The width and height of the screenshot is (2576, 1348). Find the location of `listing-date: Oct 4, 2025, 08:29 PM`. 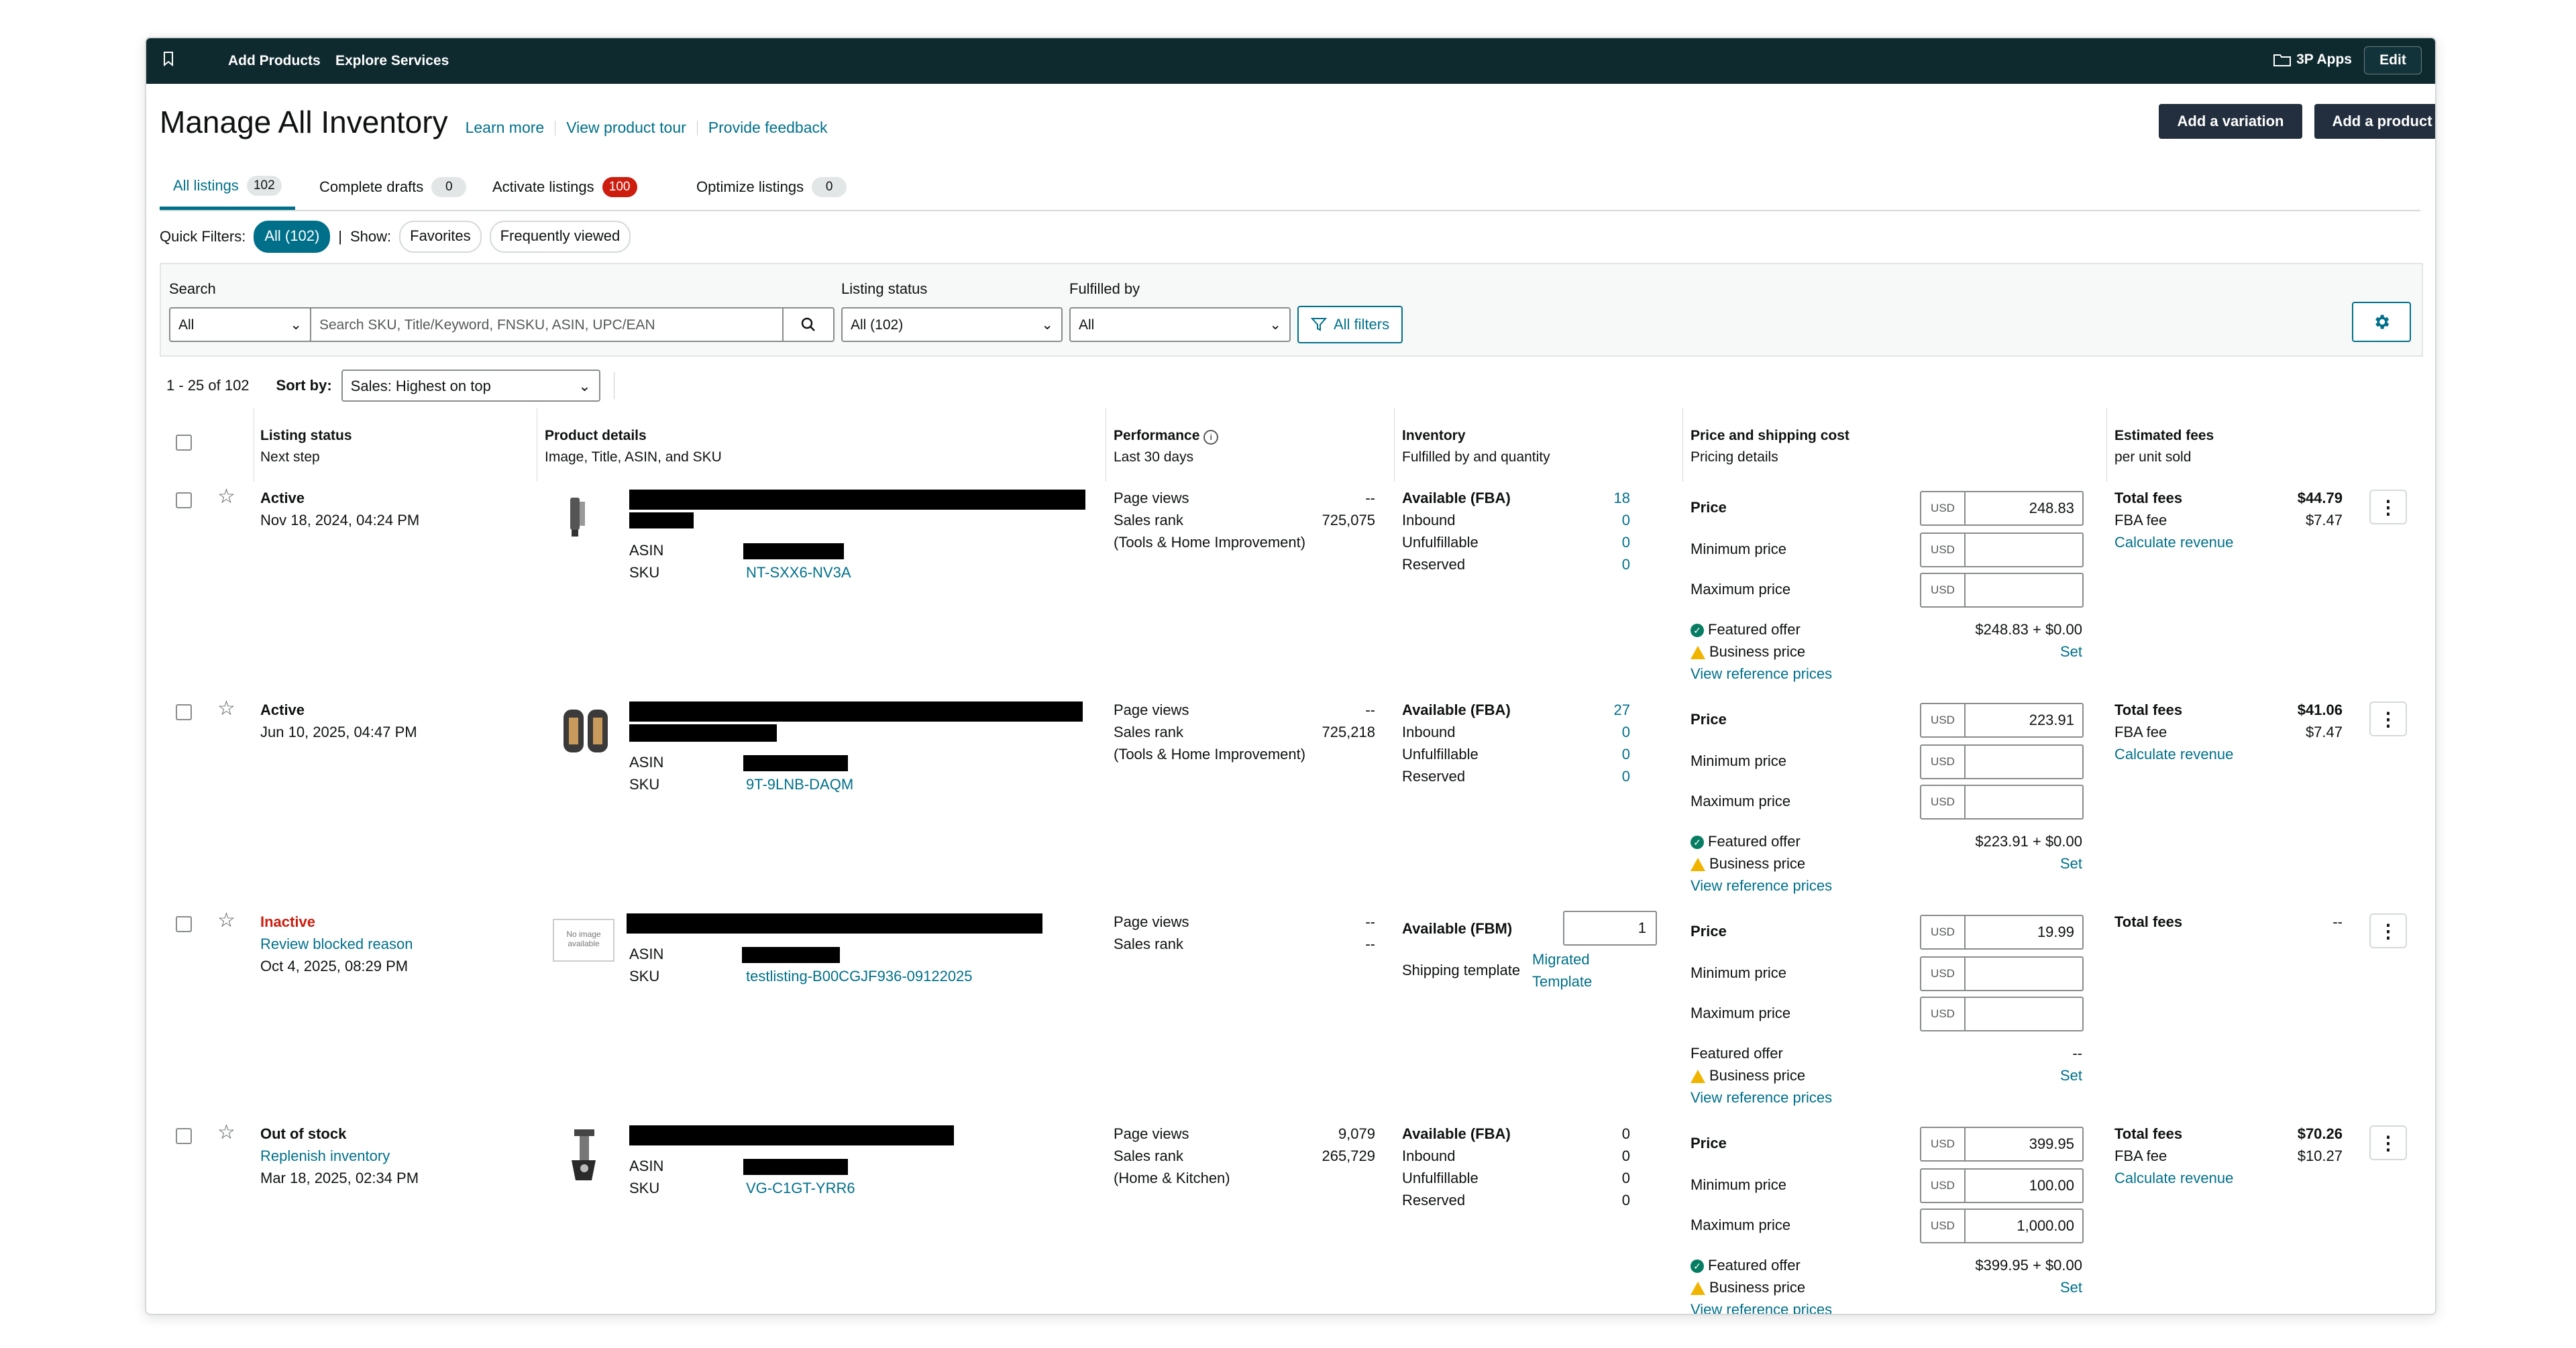

listing-date: Oct 4, 2025, 08:29 PM is located at coordinates (334, 966).